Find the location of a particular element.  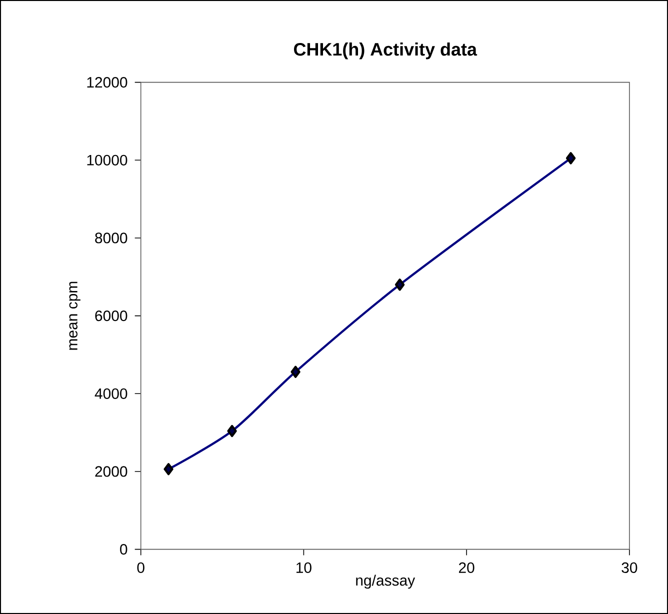

chart-title: CHK1(h) Activity data is located at coordinates (386, 51).